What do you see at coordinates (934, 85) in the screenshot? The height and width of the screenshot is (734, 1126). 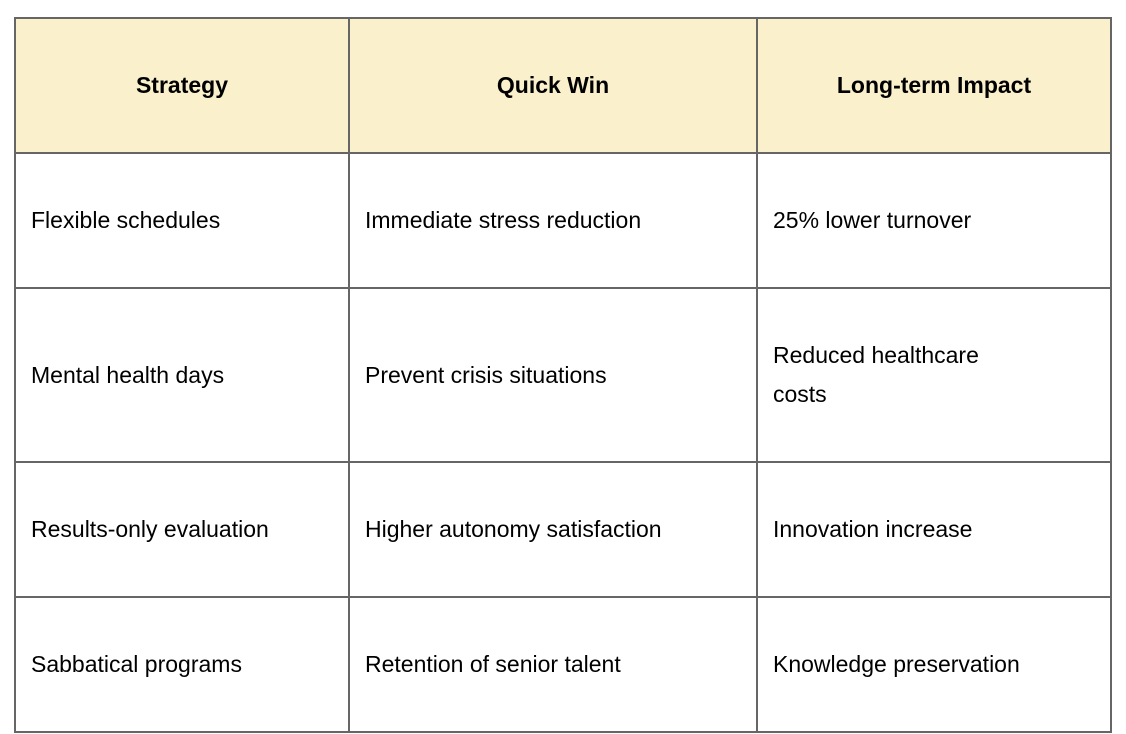 I see `header-cell-long-term-impact: Long-term Impact` at bounding box center [934, 85].